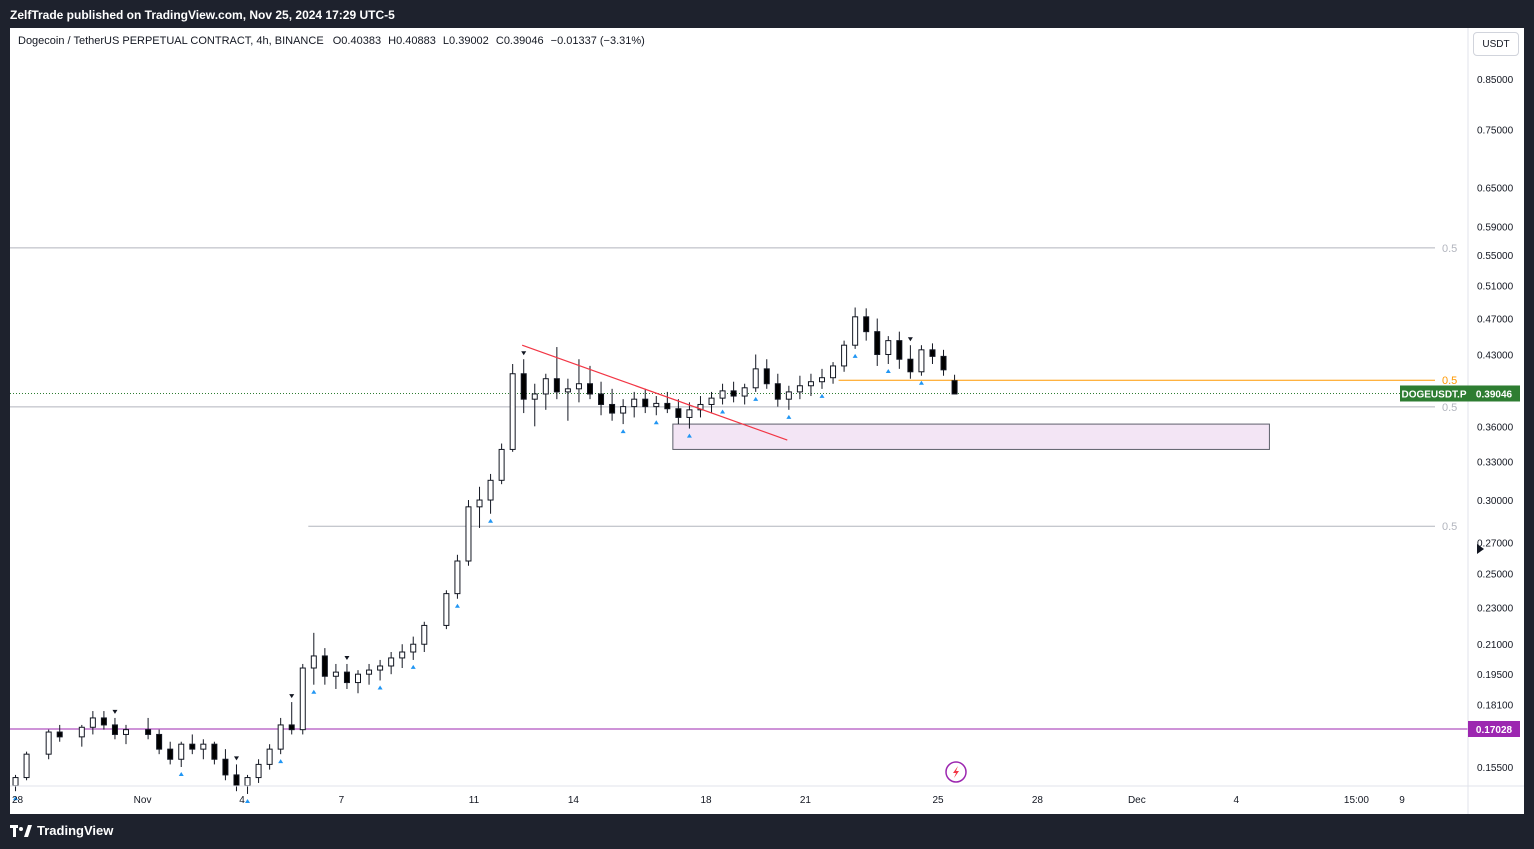 The image size is (1534, 849). I want to click on x-tick-label: 28, so click(1038, 800).